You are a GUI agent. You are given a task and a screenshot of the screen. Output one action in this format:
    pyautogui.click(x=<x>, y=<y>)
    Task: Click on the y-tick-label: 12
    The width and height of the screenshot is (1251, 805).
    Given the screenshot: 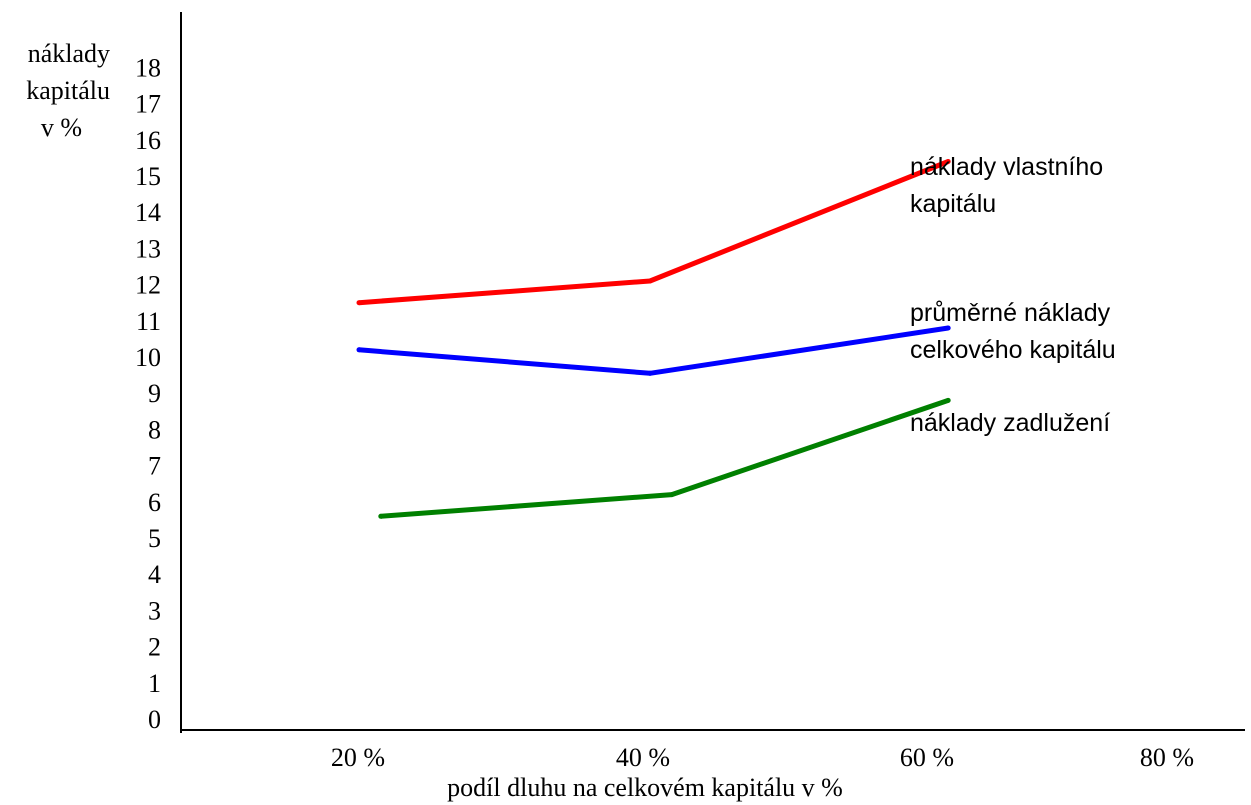 What is the action you would take?
    pyautogui.click(x=148, y=285)
    